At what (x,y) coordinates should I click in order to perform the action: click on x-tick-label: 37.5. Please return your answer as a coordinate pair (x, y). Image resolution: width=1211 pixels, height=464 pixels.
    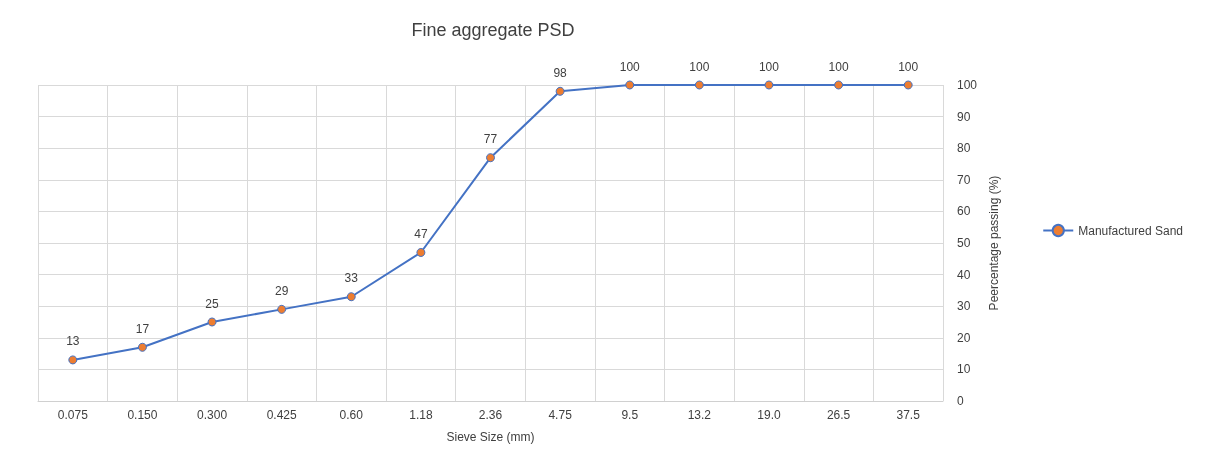
    Looking at the image, I should click on (908, 415).